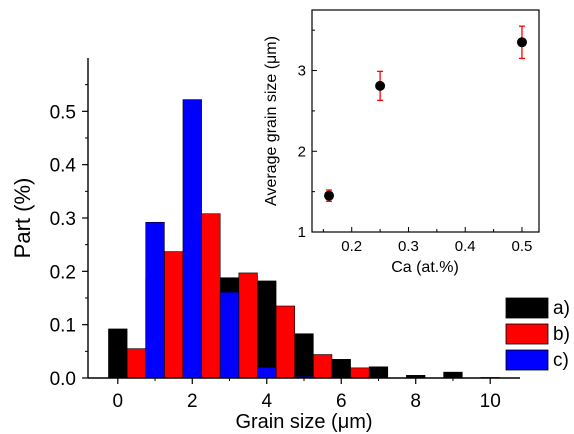  What do you see at coordinates (302, 151) in the screenshot?
I see `inset-y-tick-label: 2` at bounding box center [302, 151].